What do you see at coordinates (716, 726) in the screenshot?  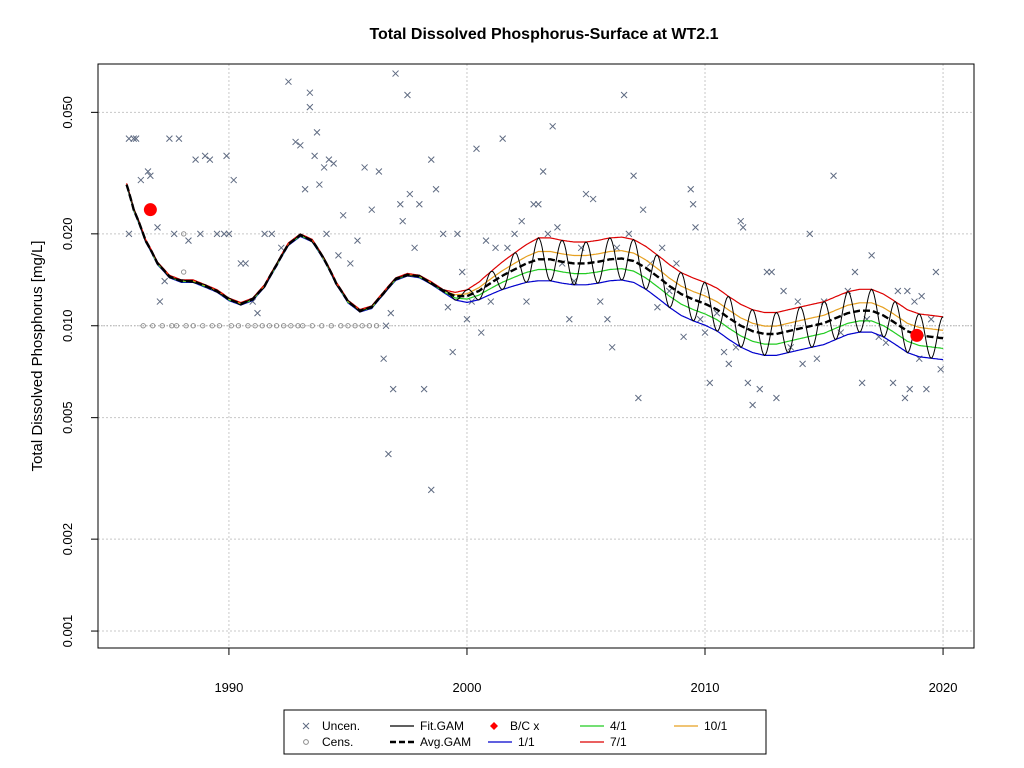 I see `legend-label: 10/1` at bounding box center [716, 726].